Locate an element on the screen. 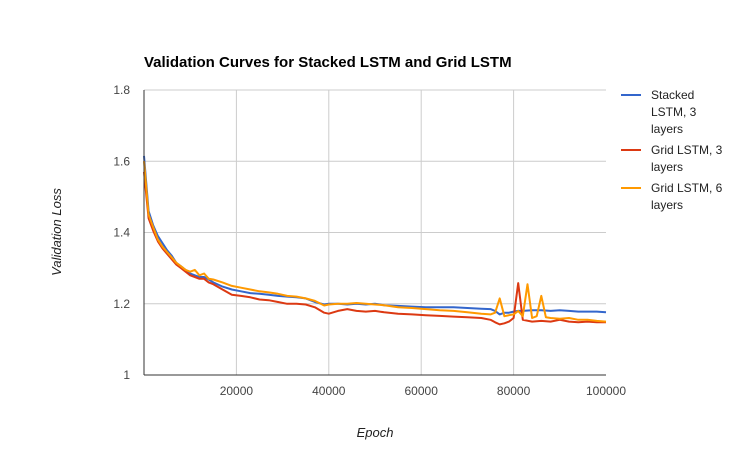  x-axis-label: Epoch is located at coordinates (375, 432).